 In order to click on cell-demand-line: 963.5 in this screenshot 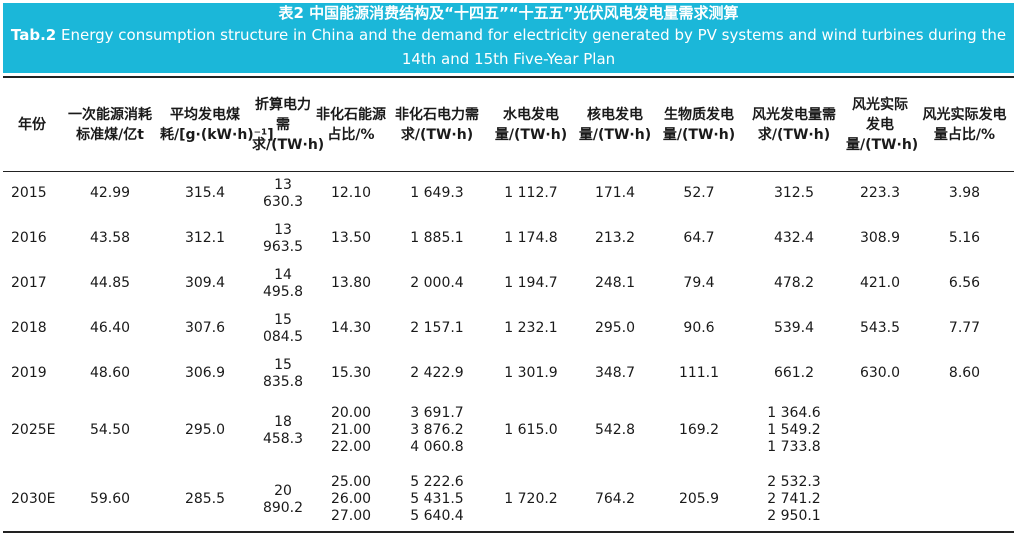, I will do `click(283, 246)`.